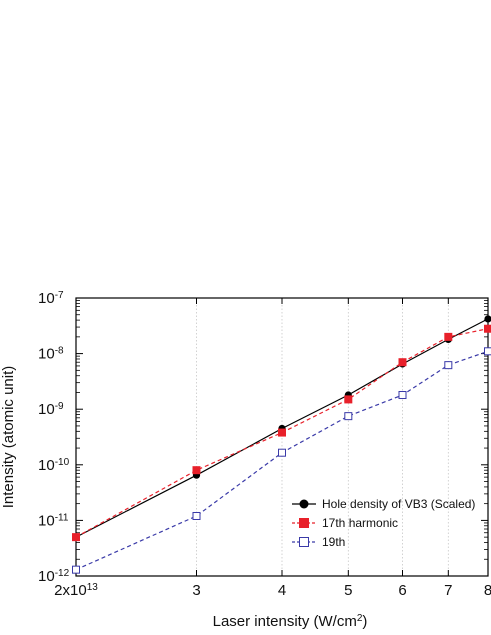 This screenshot has width=491, height=635. Describe the element at coordinates (285, 621) in the screenshot. I see `x-axis-title-text: Laser intensity (W/cm` at that location.